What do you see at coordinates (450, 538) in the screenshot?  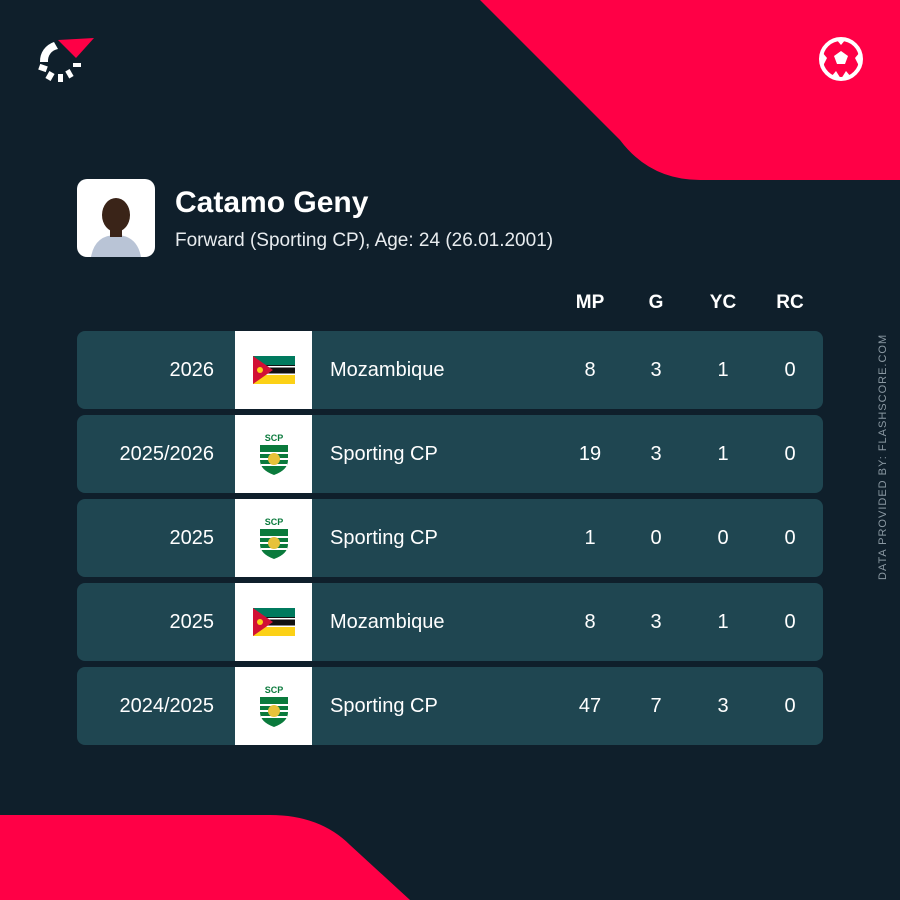 I see `table-row: 2025 SCP Sporting CP 1 0 0 0` at bounding box center [450, 538].